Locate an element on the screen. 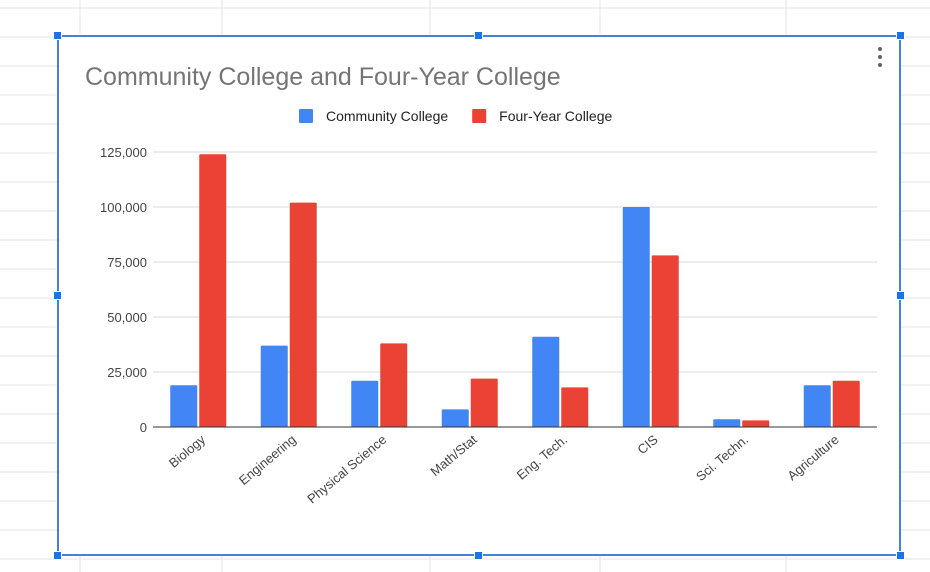 The height and width of the screenshot is (572, 930). resize-handle-top-left is located at coordinates (57, 35).